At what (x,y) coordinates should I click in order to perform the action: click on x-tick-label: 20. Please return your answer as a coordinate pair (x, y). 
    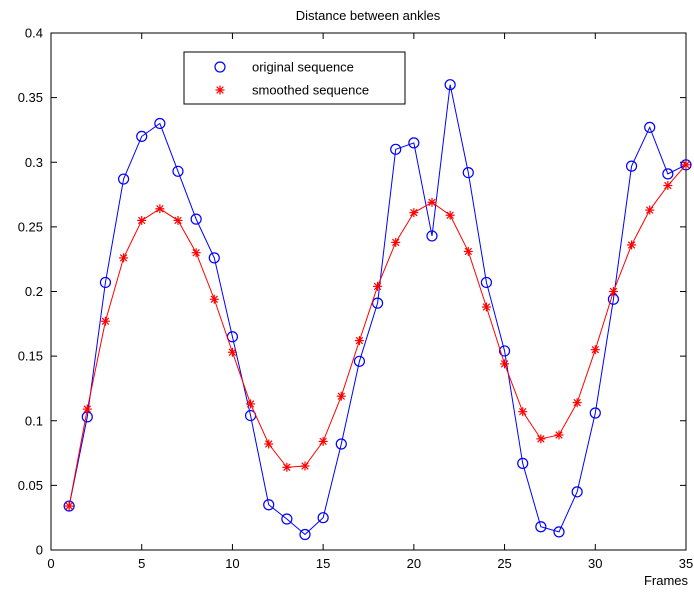
    Looking at the image, I should click on (414, 563).